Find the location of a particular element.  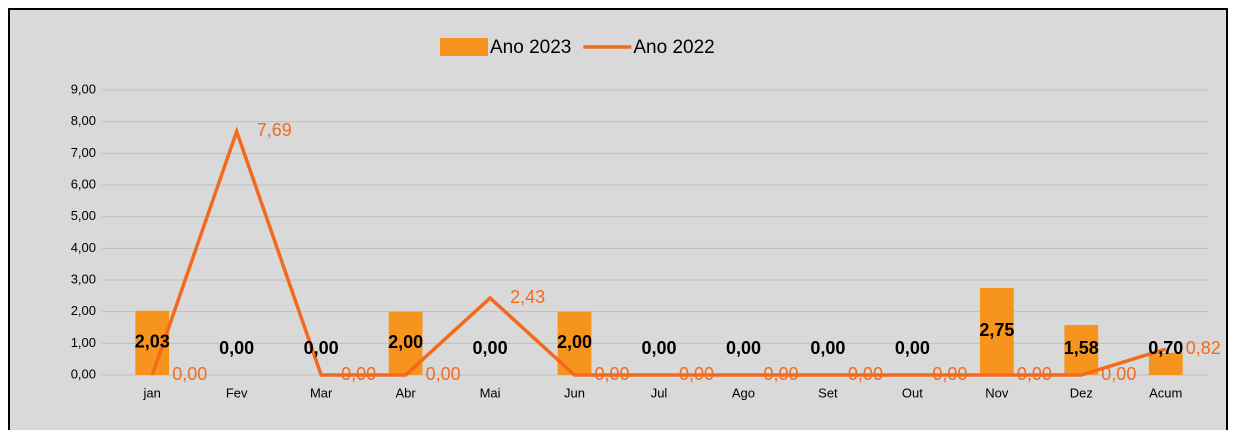

bar-value-label: 1,58 is located at coordinates (1081, 348).